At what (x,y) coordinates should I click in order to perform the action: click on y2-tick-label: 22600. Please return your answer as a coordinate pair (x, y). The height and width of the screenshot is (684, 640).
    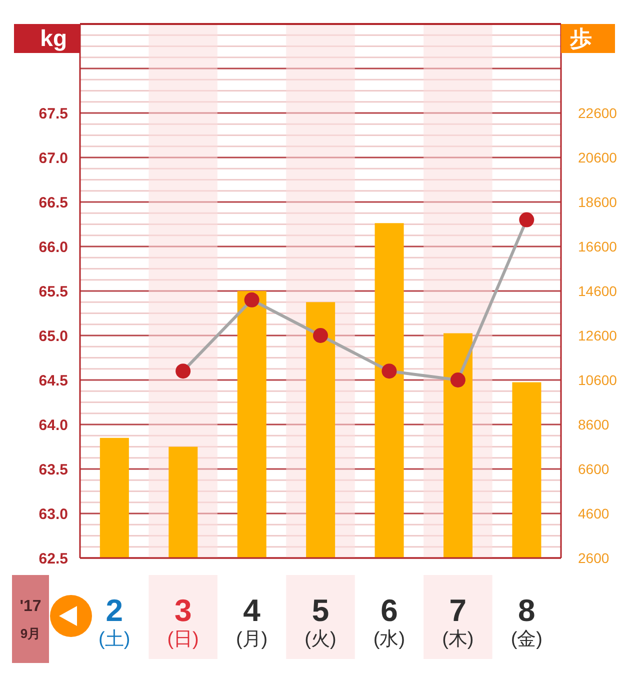
    Looking at the image, I should click on (598, 112).